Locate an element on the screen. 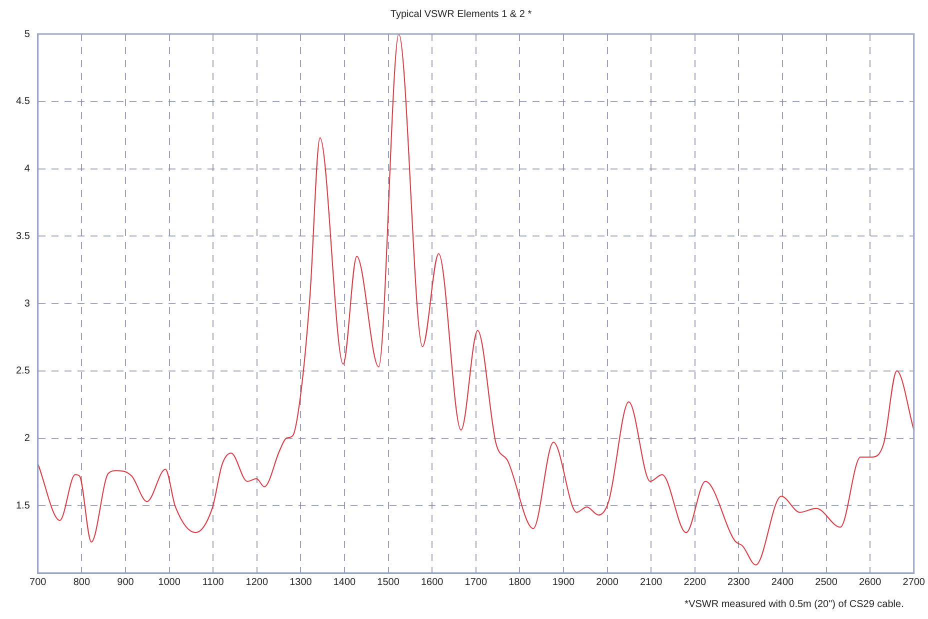 The height and width of the screenshot is (619, 928). x-tick-label: 2400 is located at coordinates (782, 582).